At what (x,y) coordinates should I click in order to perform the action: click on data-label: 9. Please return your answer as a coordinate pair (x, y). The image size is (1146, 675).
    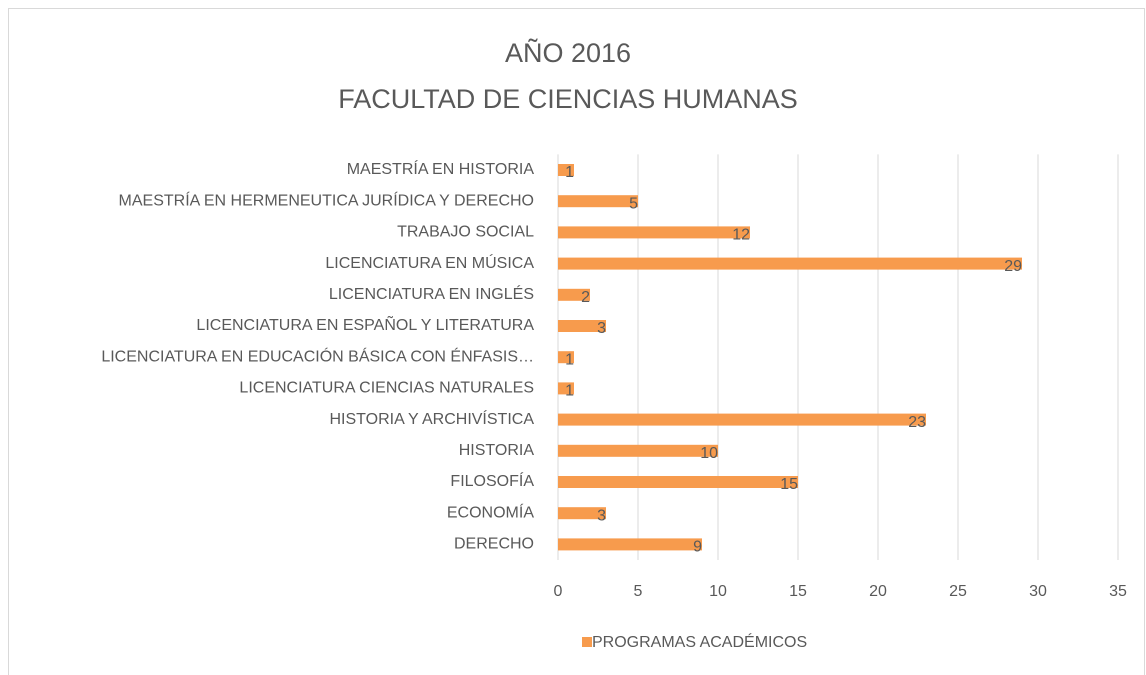
    Looking at the image, I should click on (697, 547).